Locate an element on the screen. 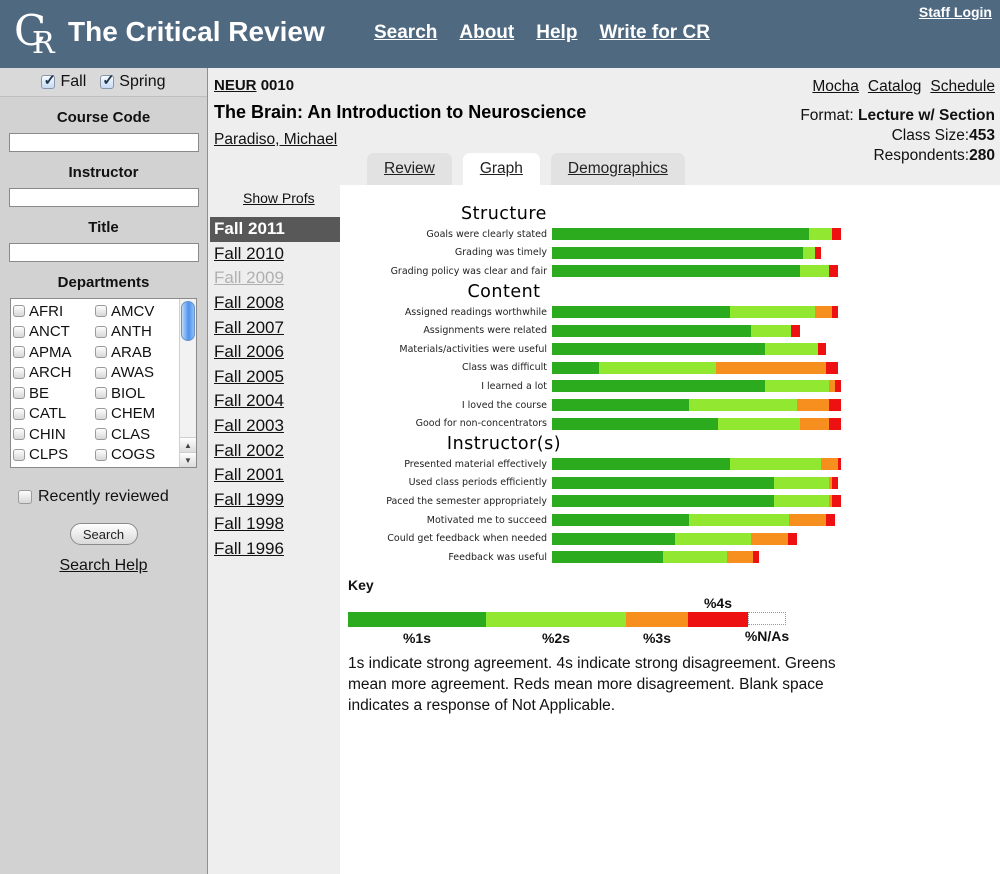 The image size is (1000, 874). scroll-down-icon: ▼ is located at coordinates (188, 459).